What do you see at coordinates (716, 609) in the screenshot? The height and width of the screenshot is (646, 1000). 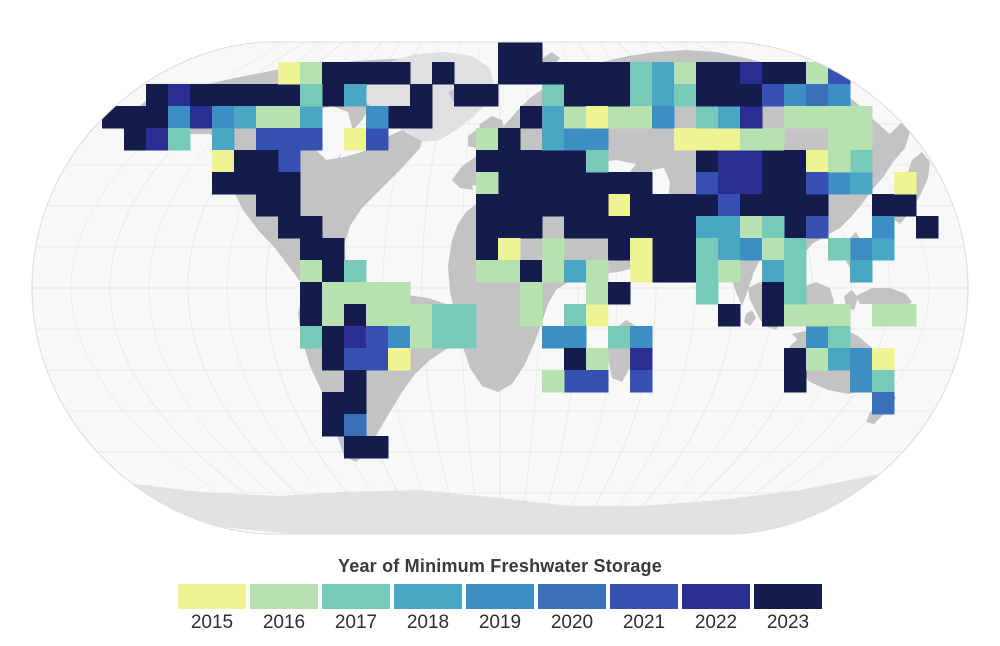 I see `legend-item-2022: 2022` at bounding box center [716, 609].